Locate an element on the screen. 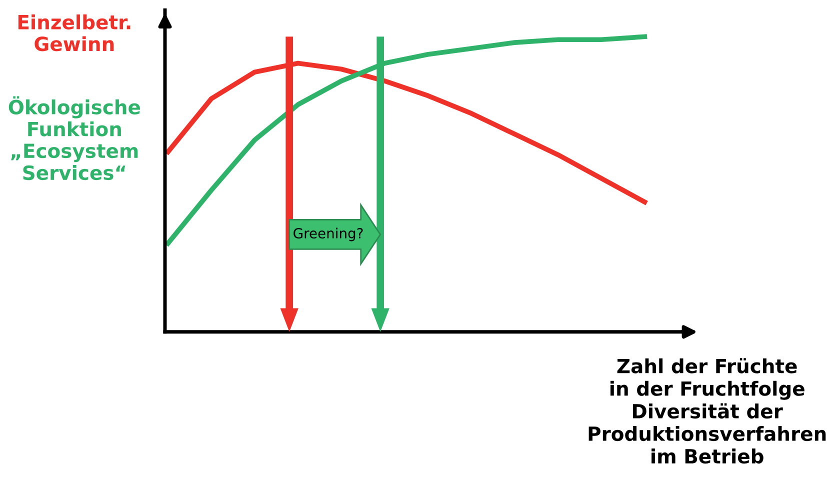 This screenshot has height=481, width=827. text: Ökologische Funktion „Ecosystem Services“ is located at coordinates (74, 138).